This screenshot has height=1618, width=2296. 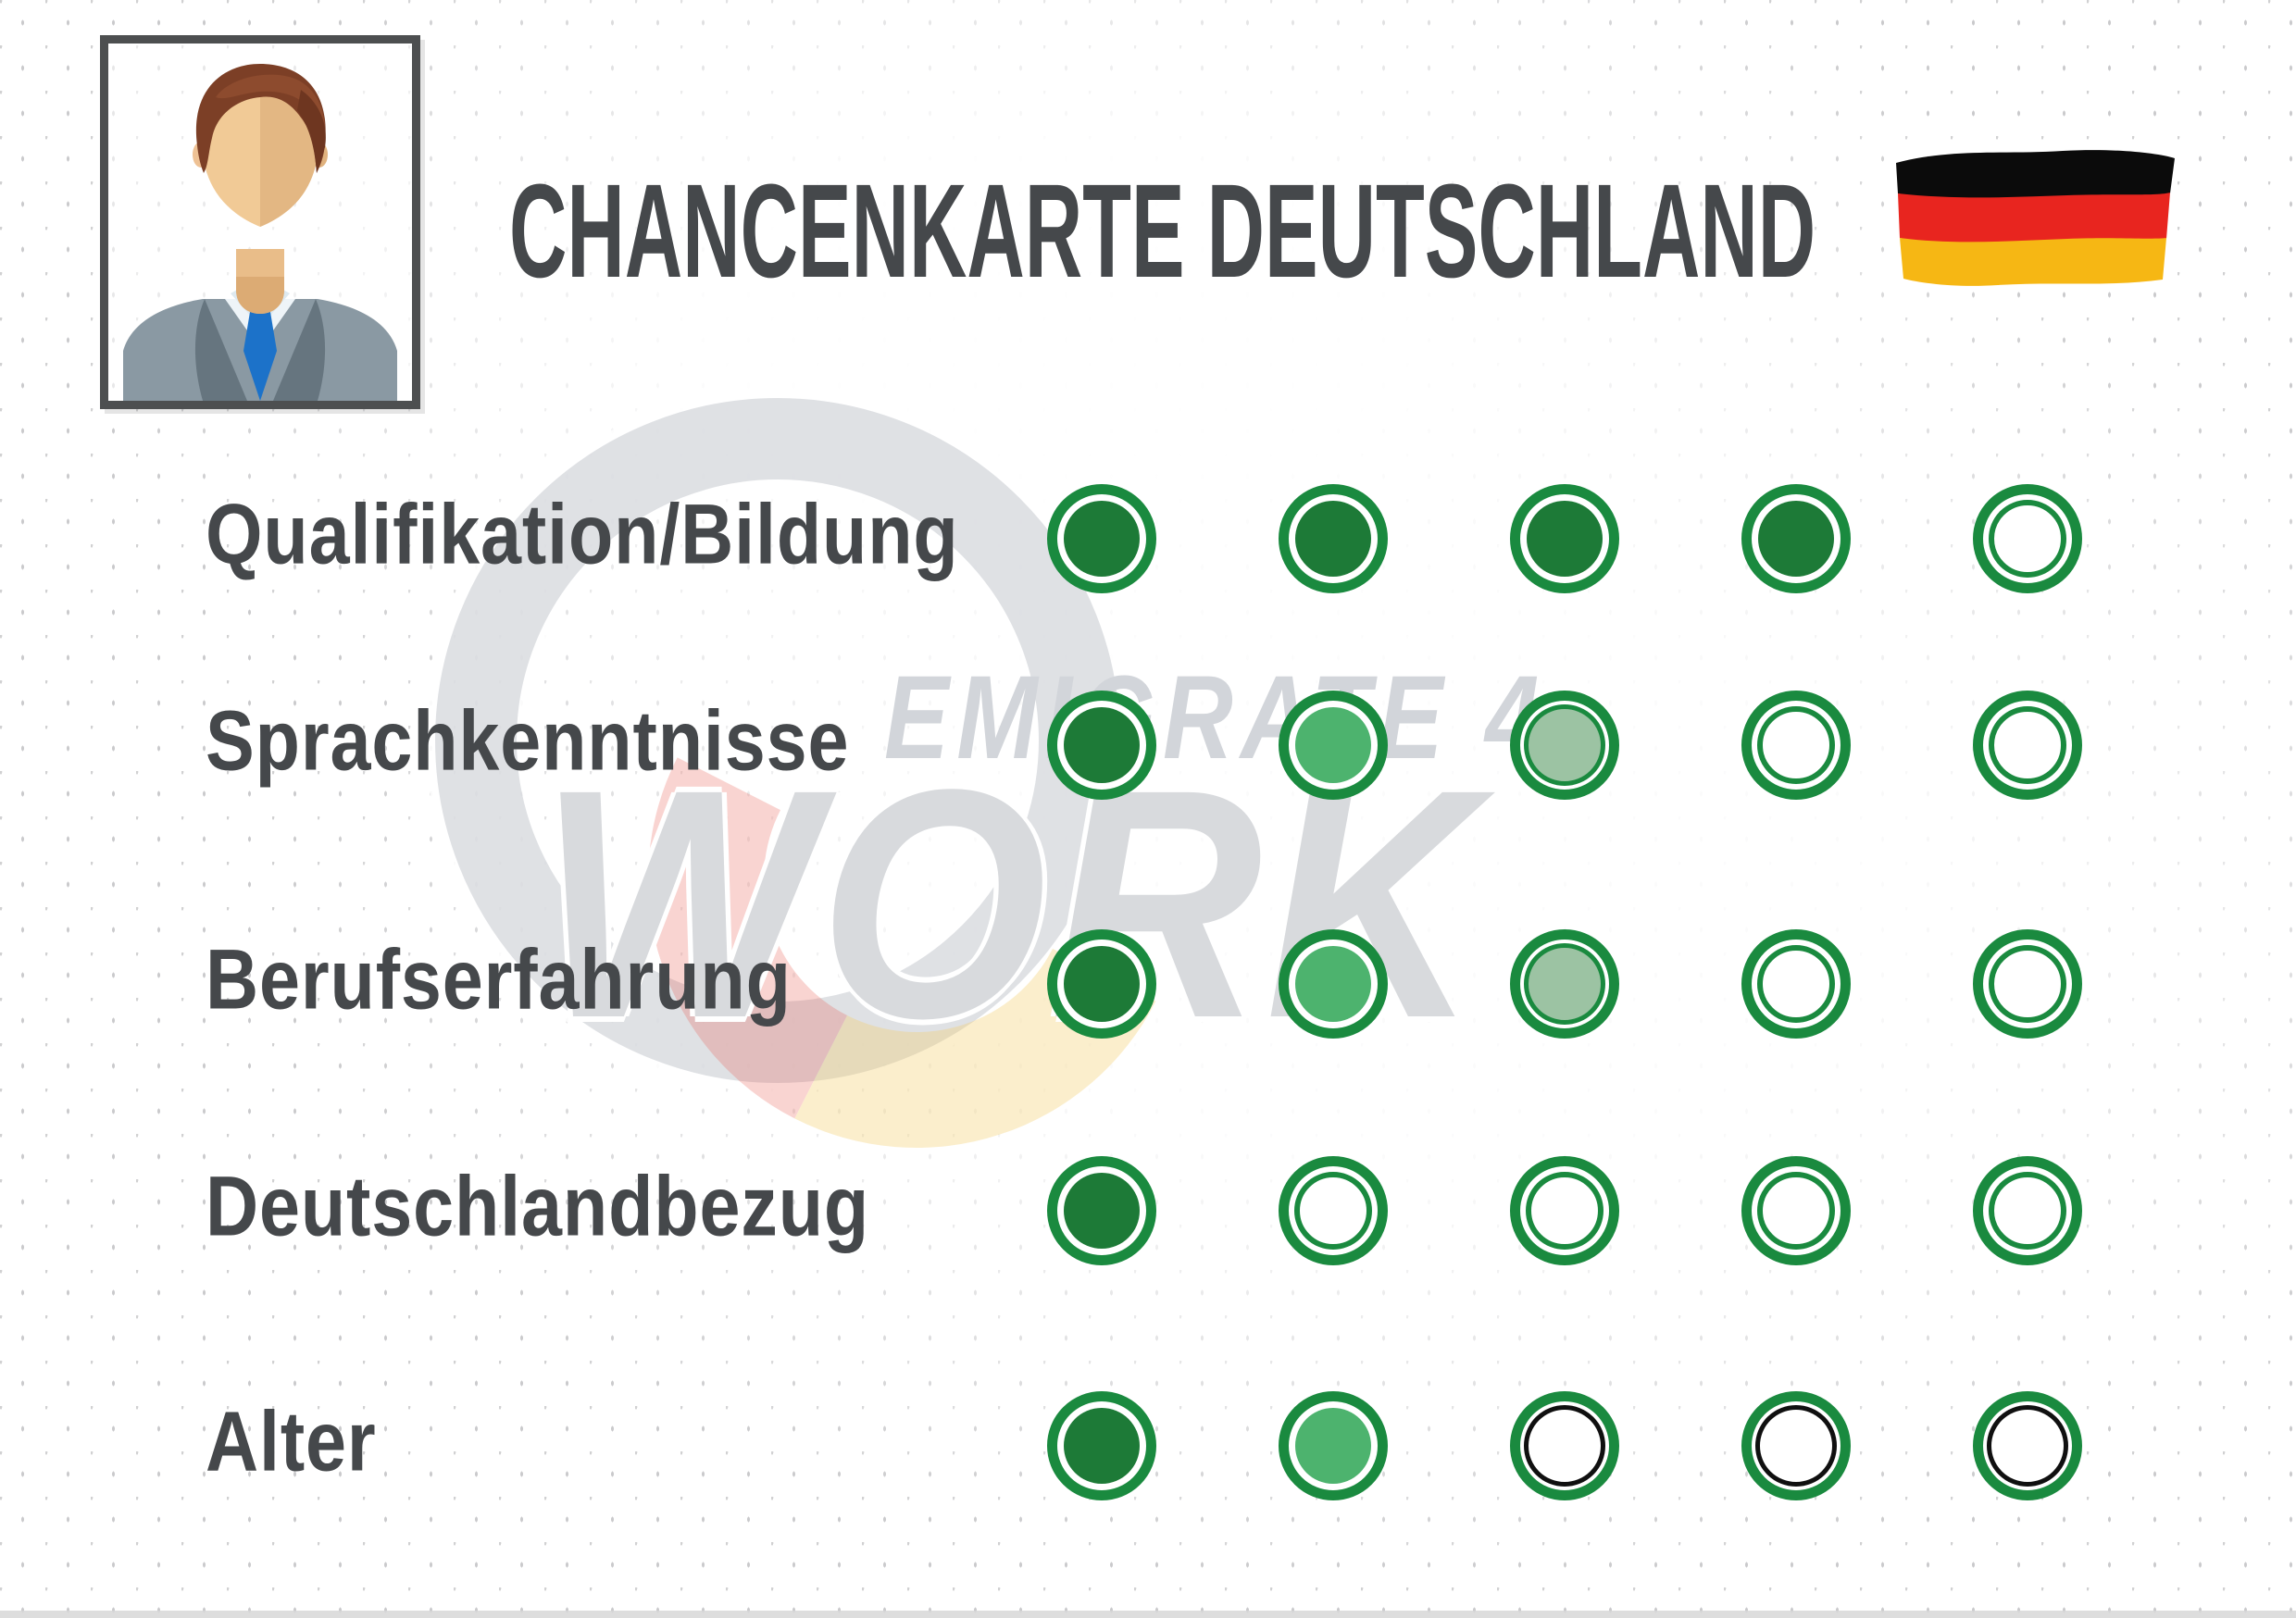 I want to click on row-label: Sprachkenntnisse, so click(x=528, y=741).